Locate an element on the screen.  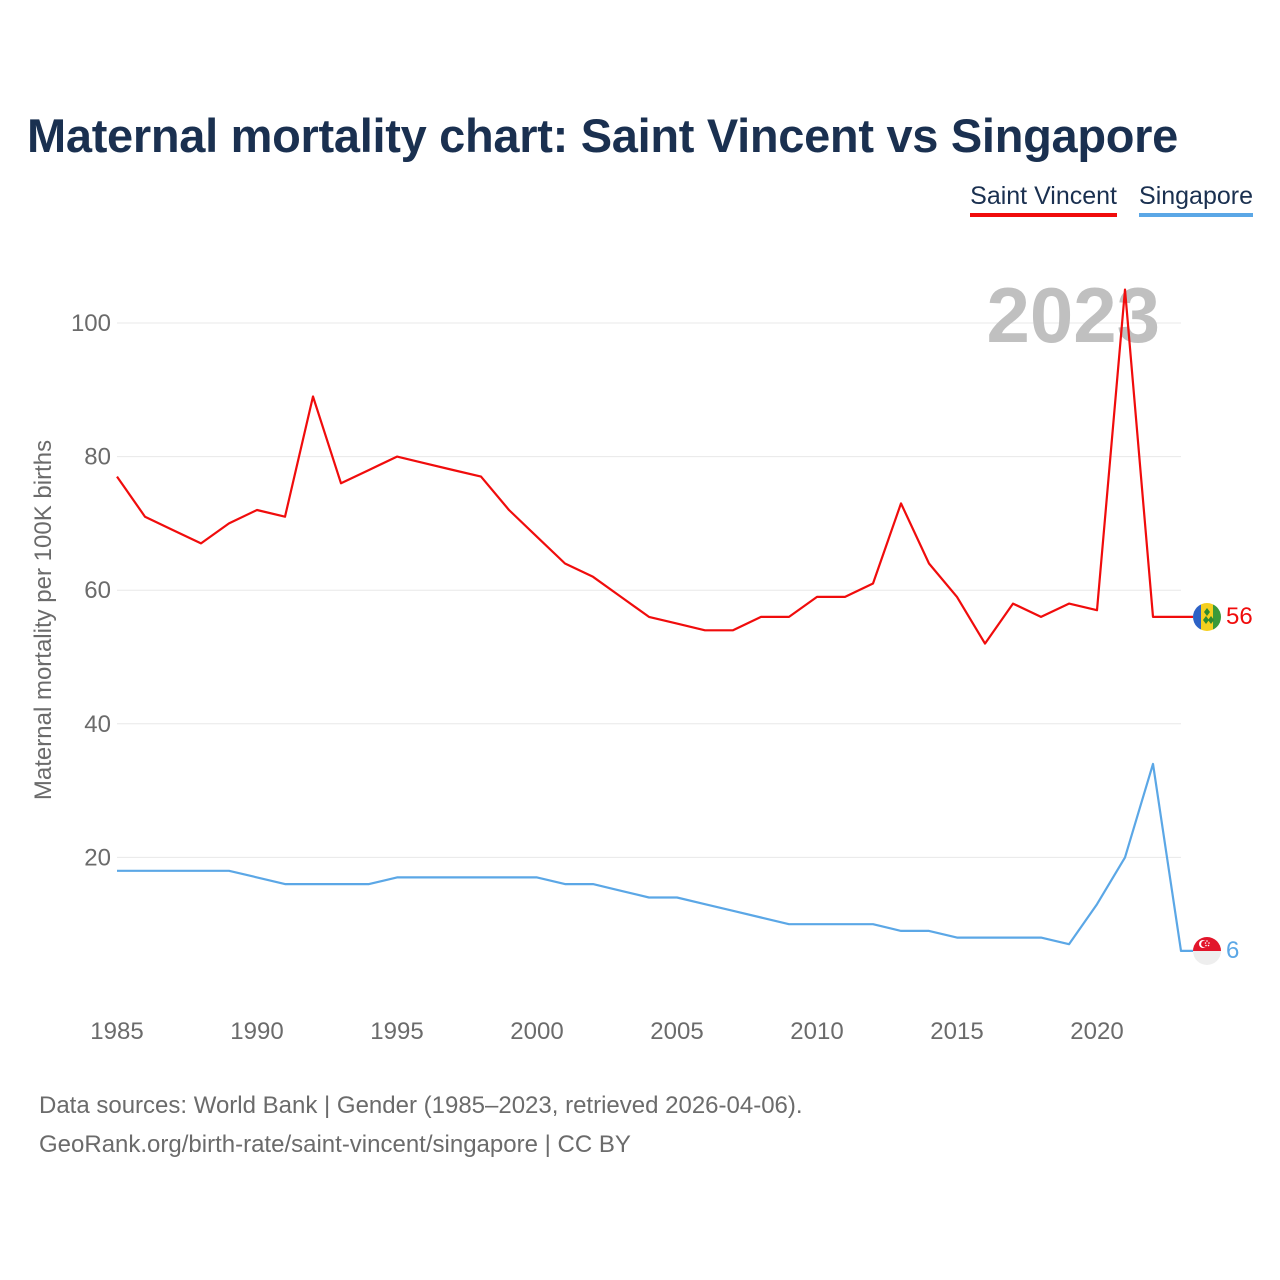
x-tick-label: 2000 is located at coordinates (536, 1031).